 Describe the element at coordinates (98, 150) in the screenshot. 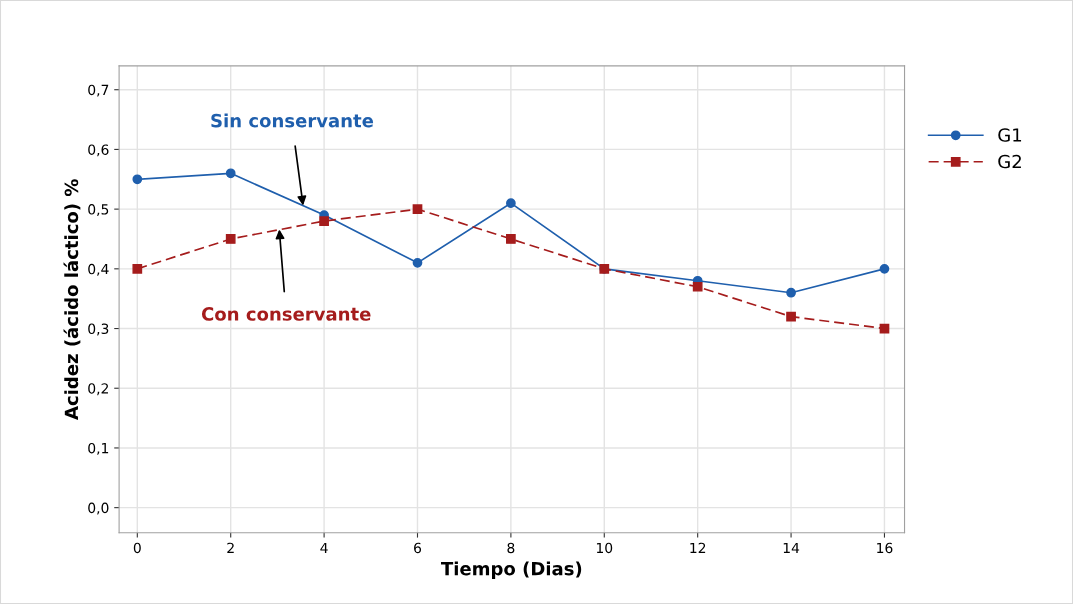

I see `y-tick-label: 0,6` at that location.